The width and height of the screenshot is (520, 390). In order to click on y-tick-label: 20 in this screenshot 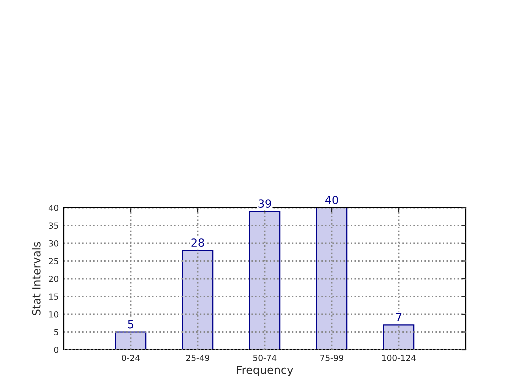, I will do `click(54, 279)`.